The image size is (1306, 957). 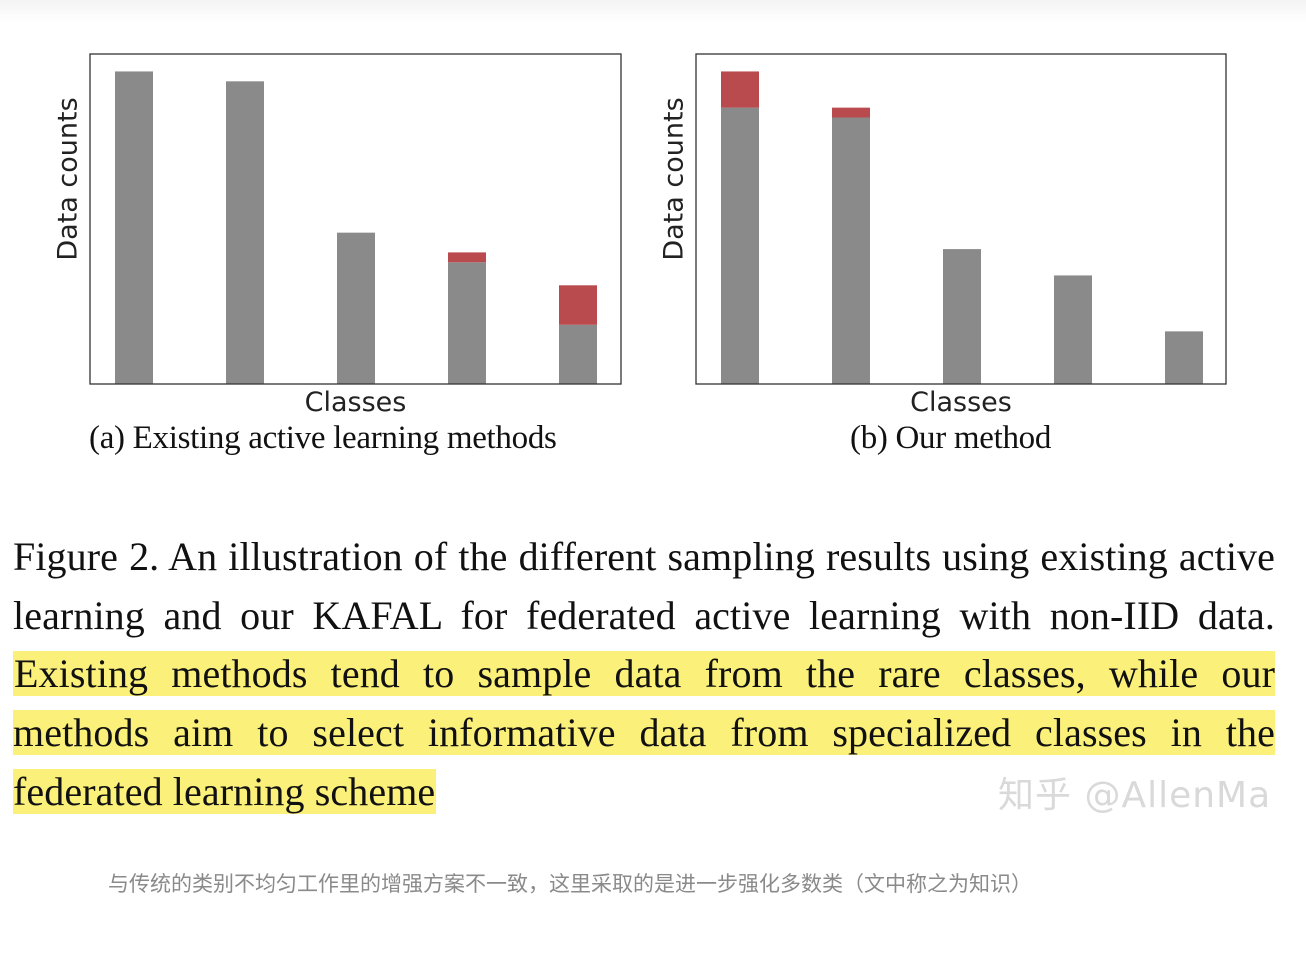 I want to click on subcaption-b: (b) Our method, so click(x=951, y=438).